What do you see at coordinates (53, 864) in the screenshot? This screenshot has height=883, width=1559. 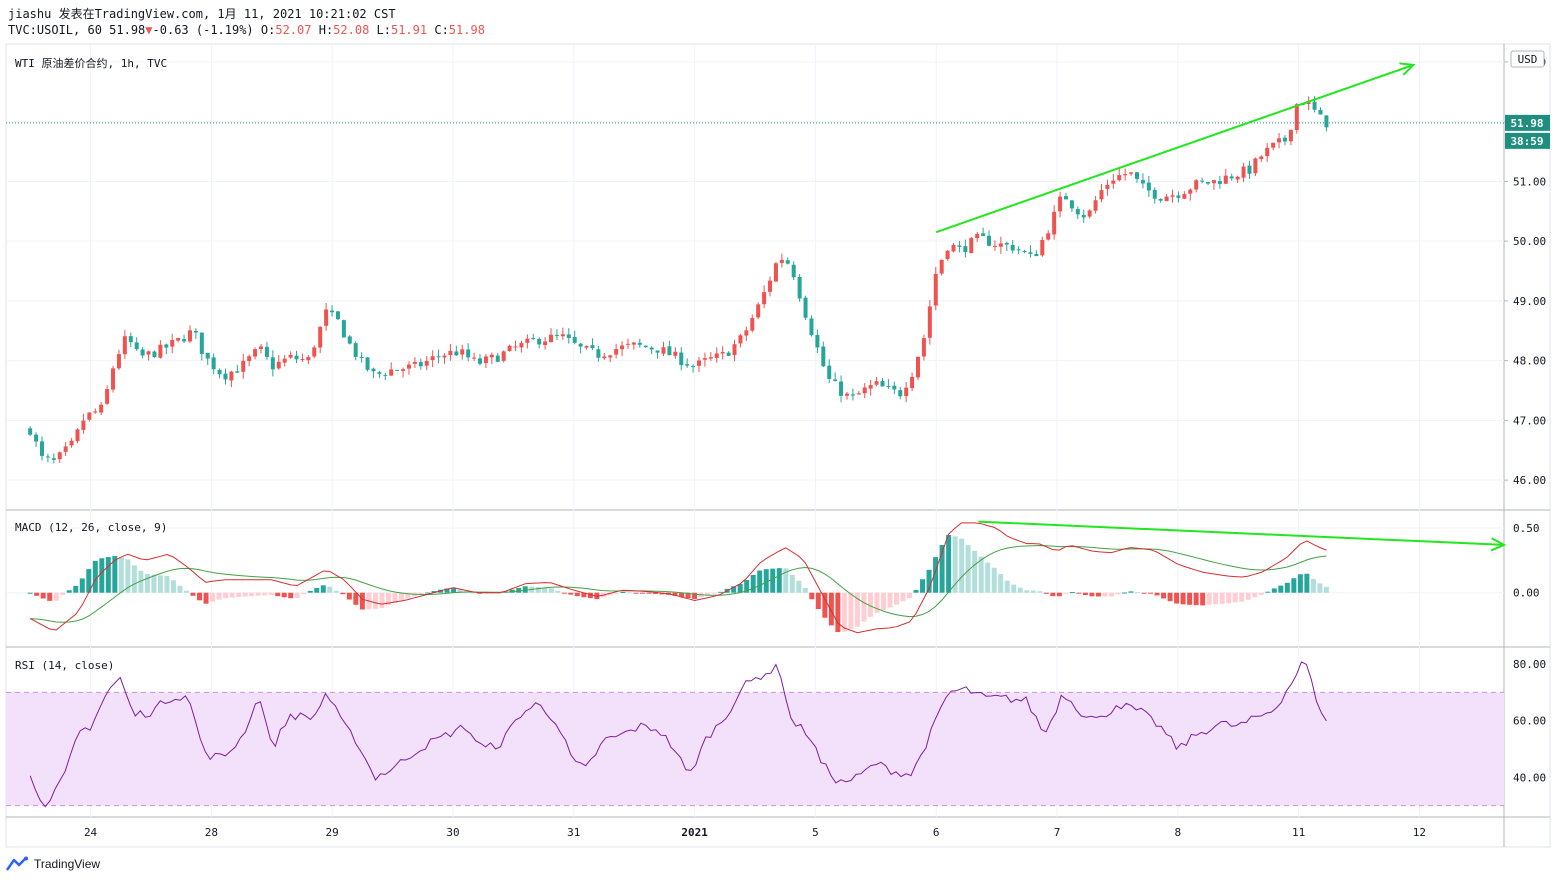 I see `tradingview-logo: TradingView` at bounding box center [53, 864].